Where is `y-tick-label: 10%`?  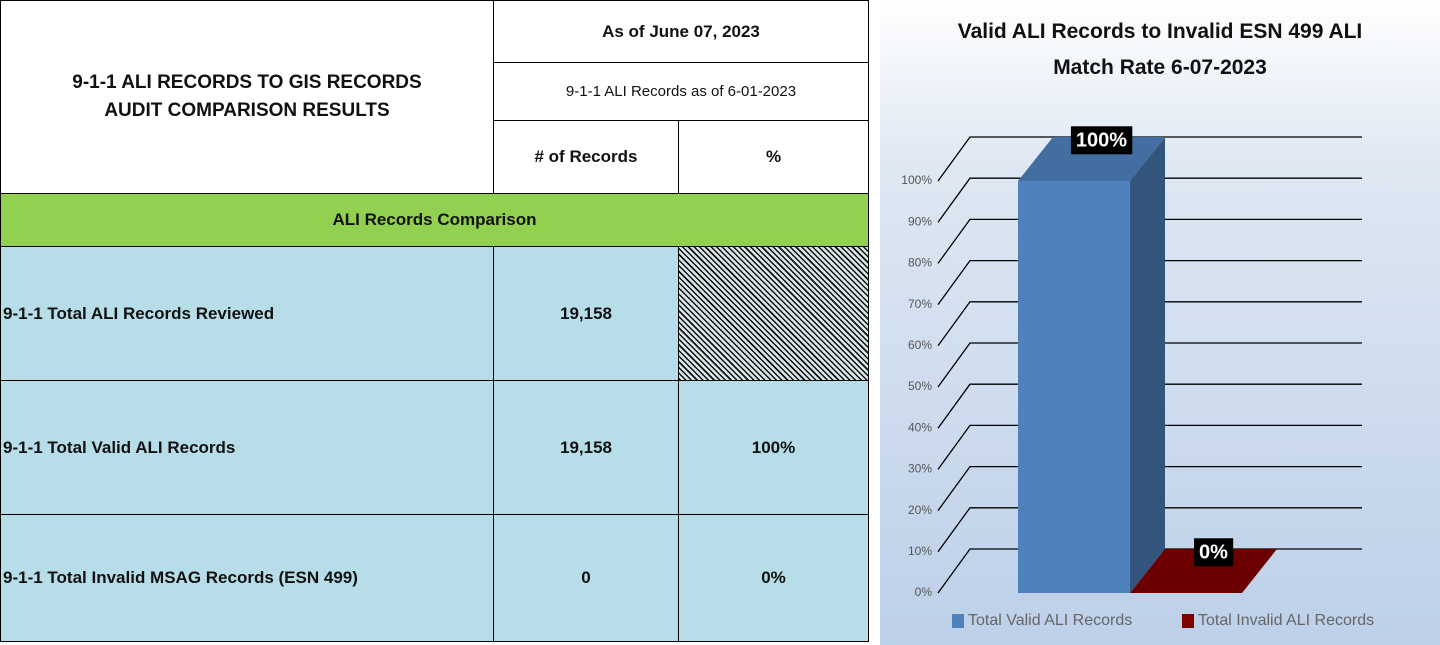 y-tick-label: 10% is located at coordinates (920, 551).